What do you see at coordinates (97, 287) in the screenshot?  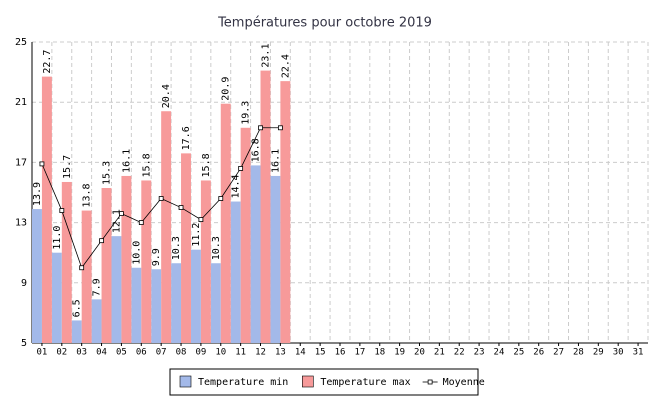 I see `value-label: 7.9` at bounding box center [97, 287].